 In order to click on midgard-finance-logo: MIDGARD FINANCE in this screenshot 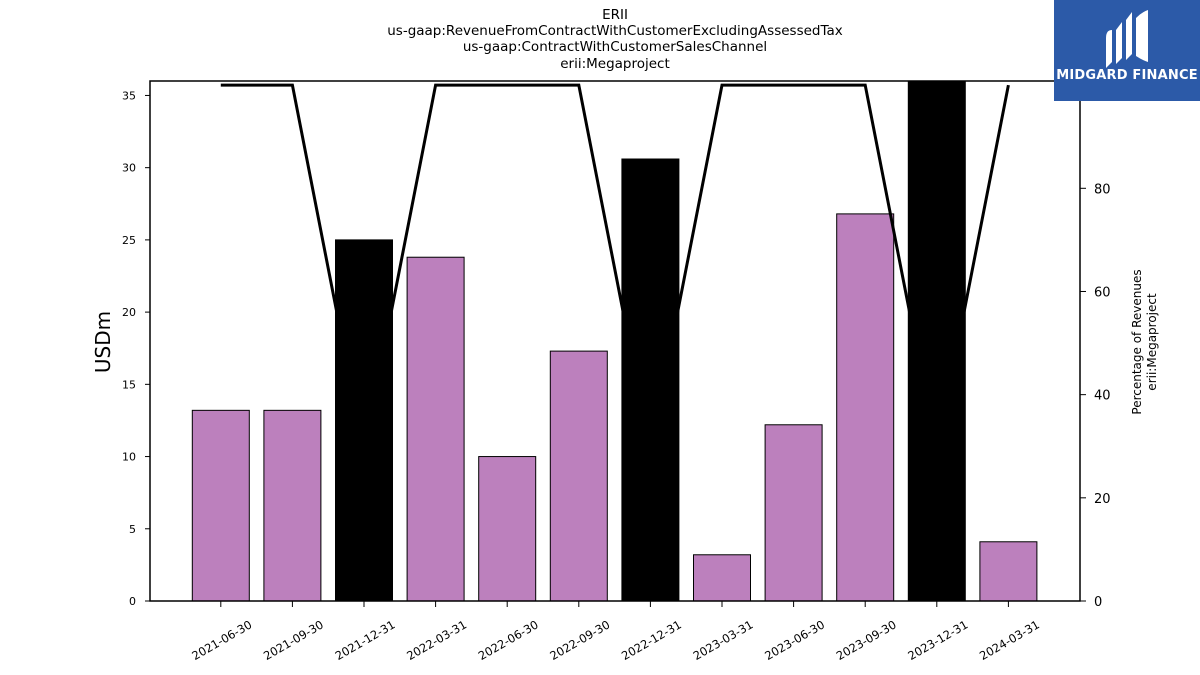, I will do `click(1127, 50)`.